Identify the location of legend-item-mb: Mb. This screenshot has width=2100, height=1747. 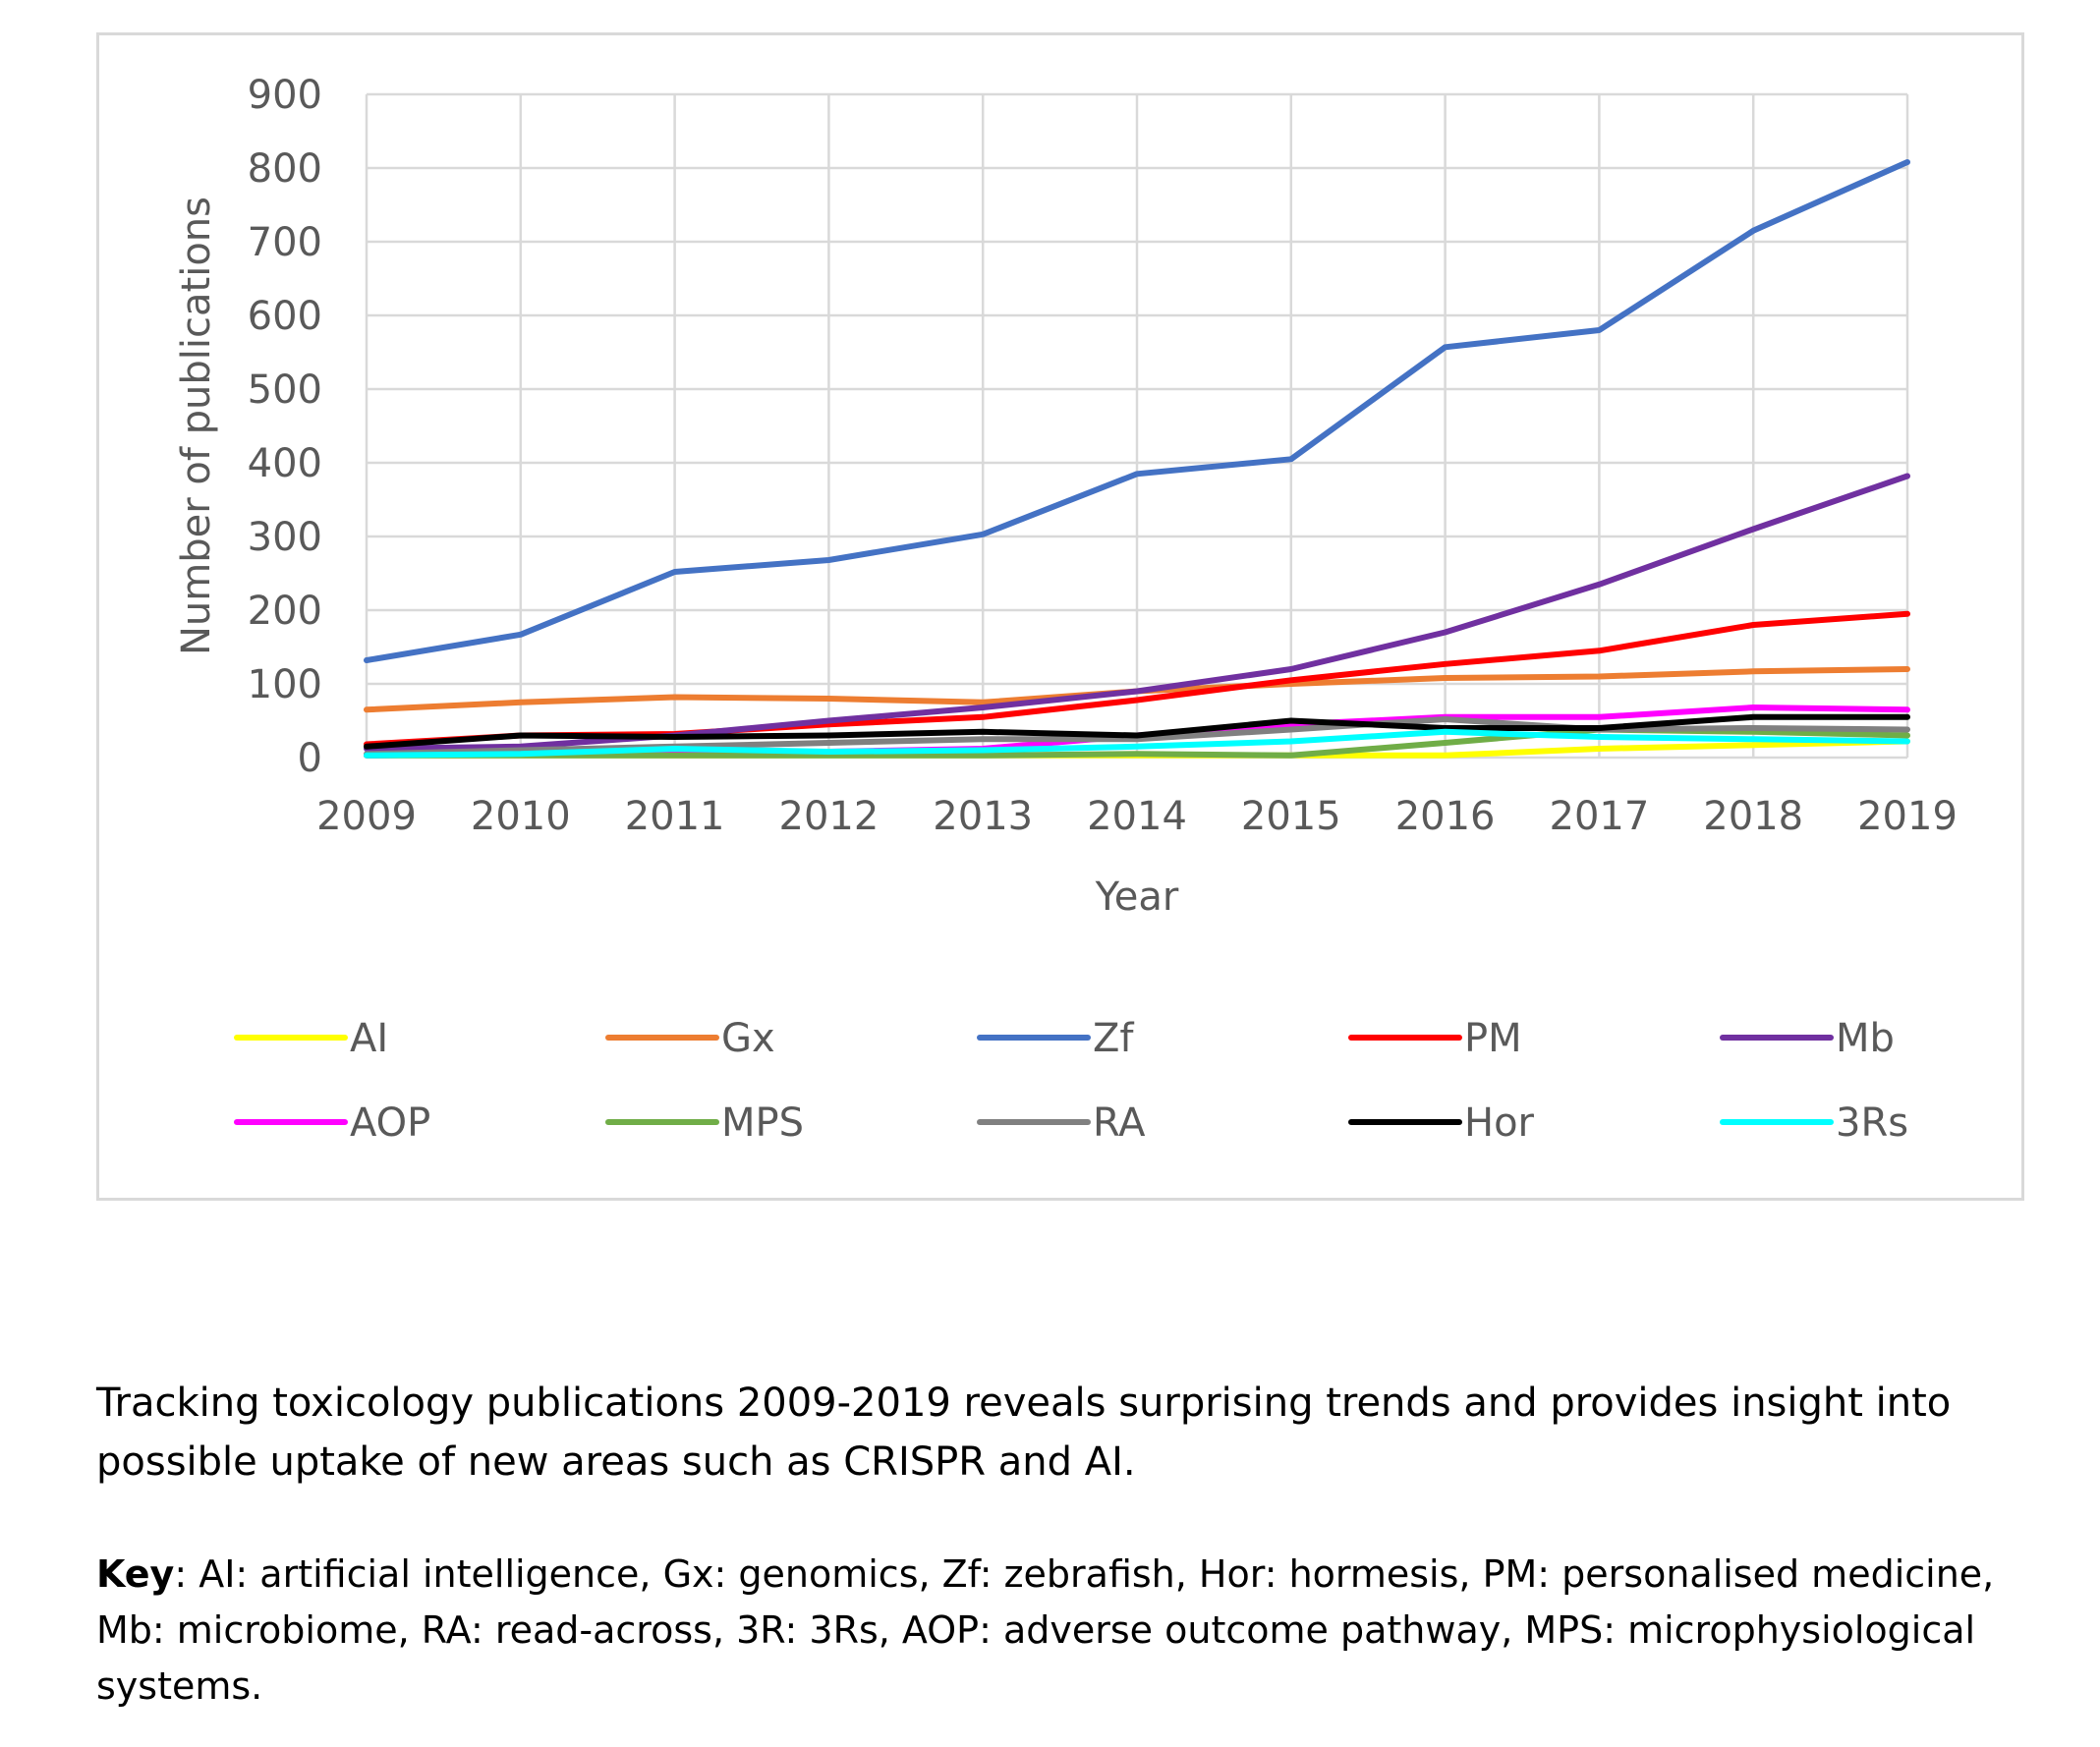
(1807, 1038).